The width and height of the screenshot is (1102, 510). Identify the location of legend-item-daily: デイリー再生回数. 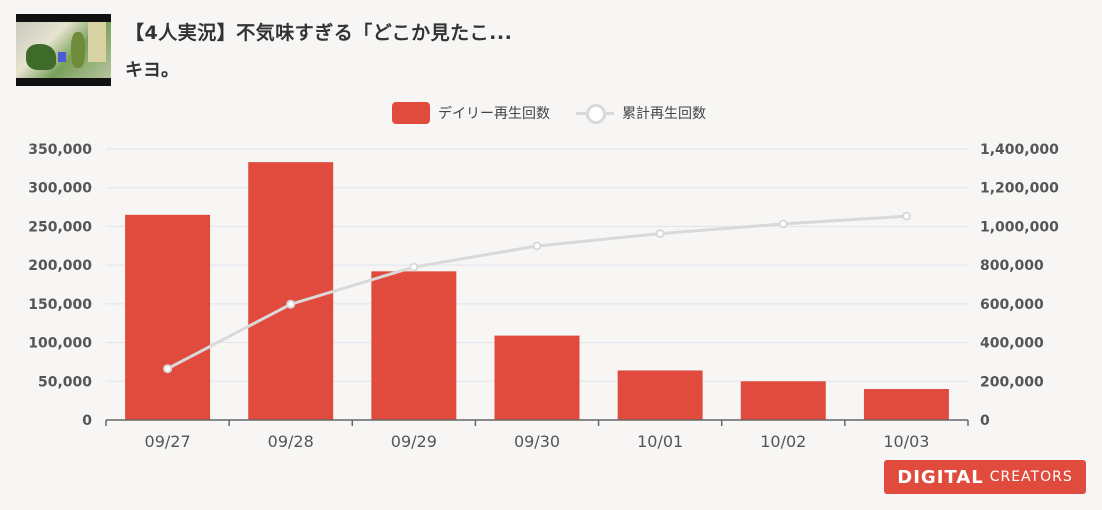
(471, 113).